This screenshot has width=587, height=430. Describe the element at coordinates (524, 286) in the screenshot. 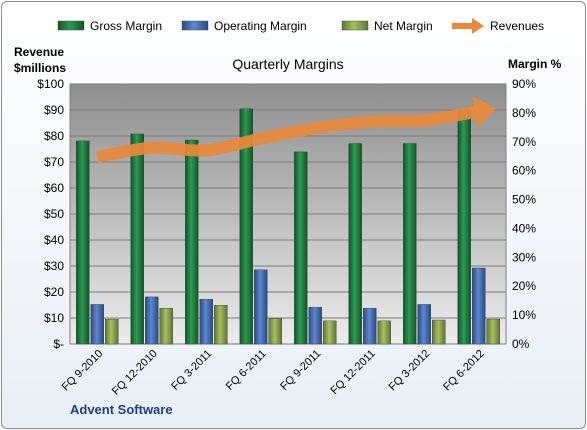

I see `y-right-tick-label: 20%` at that location.